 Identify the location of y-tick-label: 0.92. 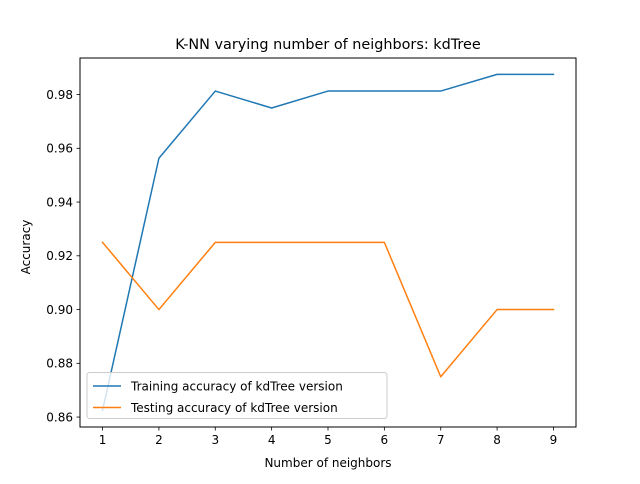
(59, 256).